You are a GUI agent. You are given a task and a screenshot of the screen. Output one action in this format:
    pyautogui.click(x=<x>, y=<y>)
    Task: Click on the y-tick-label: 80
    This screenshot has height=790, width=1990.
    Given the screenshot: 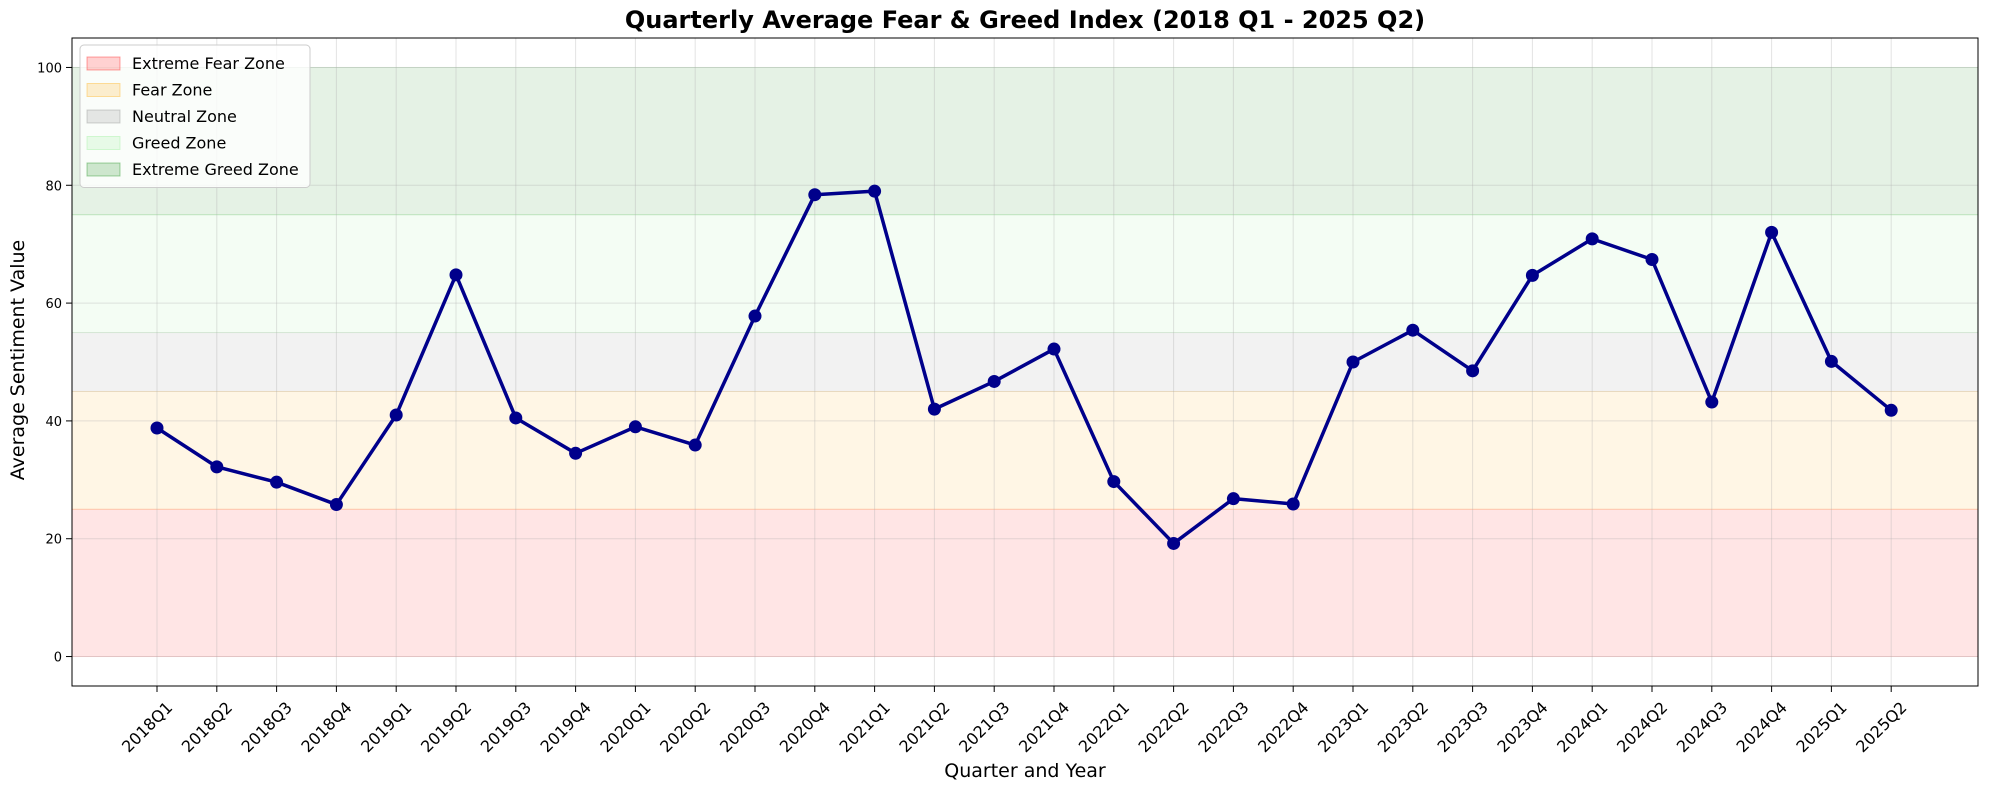 What is the action you would take?
    pyautogui.click(x=53, y=186)
    